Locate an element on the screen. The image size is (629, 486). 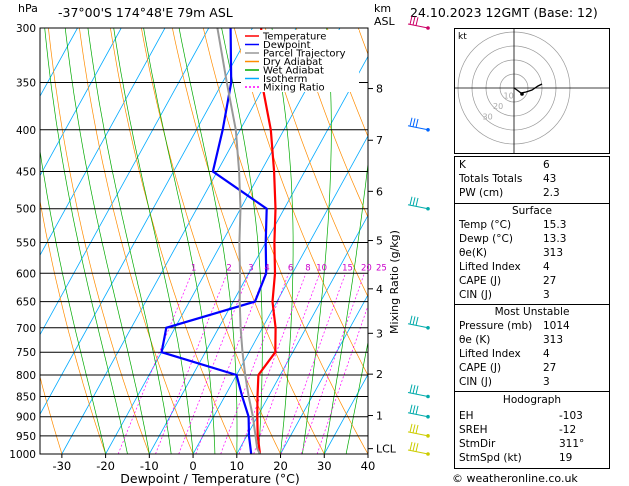
surface-li-value: 4 is located at coordinates (546, 267).